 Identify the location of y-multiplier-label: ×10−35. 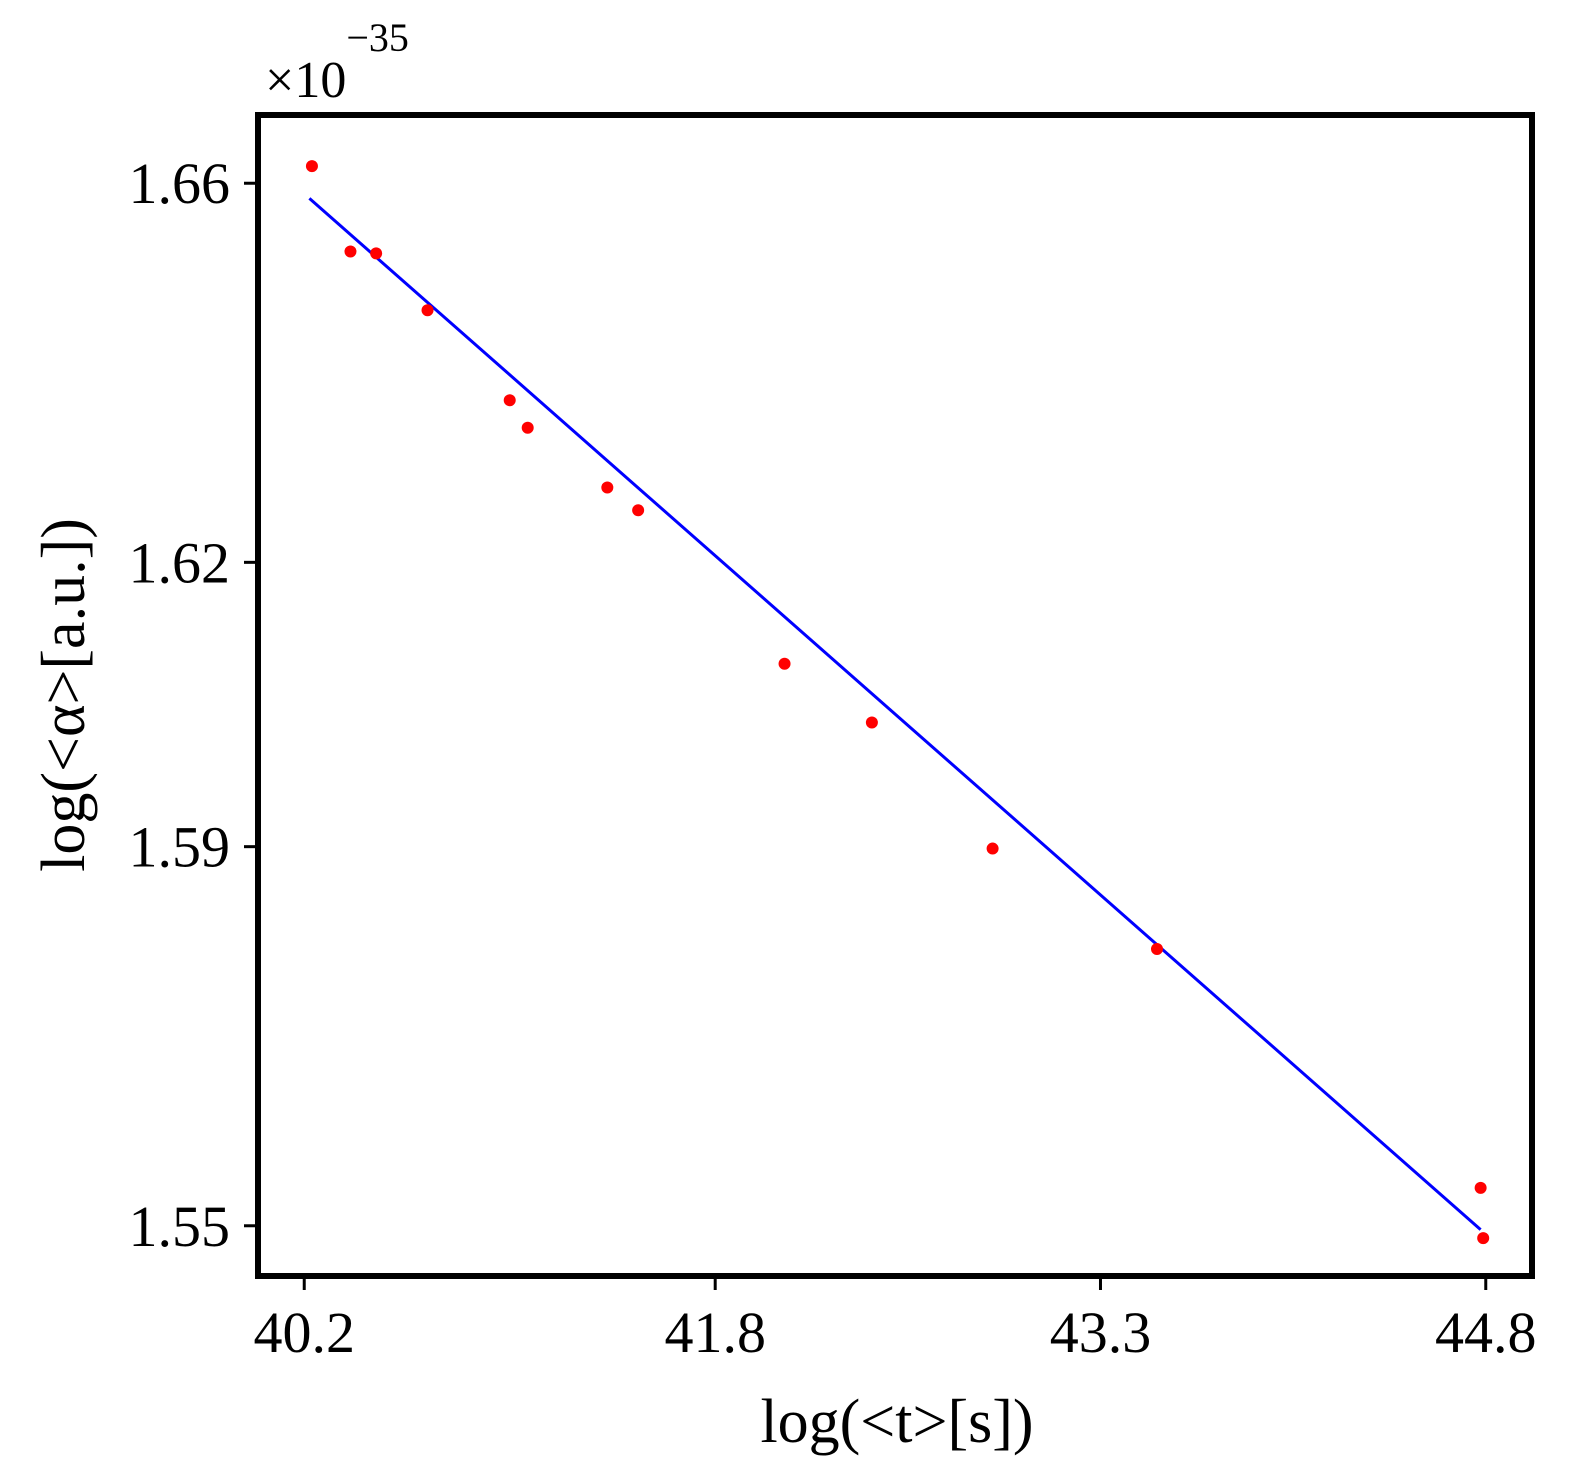
(337, 62).